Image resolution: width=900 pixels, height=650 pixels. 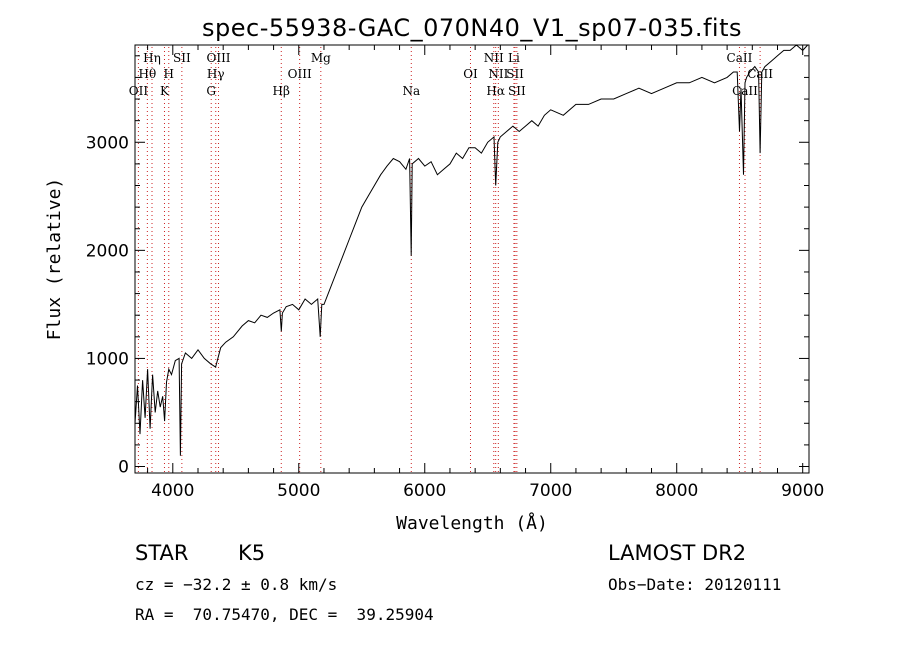 I want to click on chart-title: spec-55938-GAC_070N40_V1_sp07-035.fits, so click(x=472, y=28).